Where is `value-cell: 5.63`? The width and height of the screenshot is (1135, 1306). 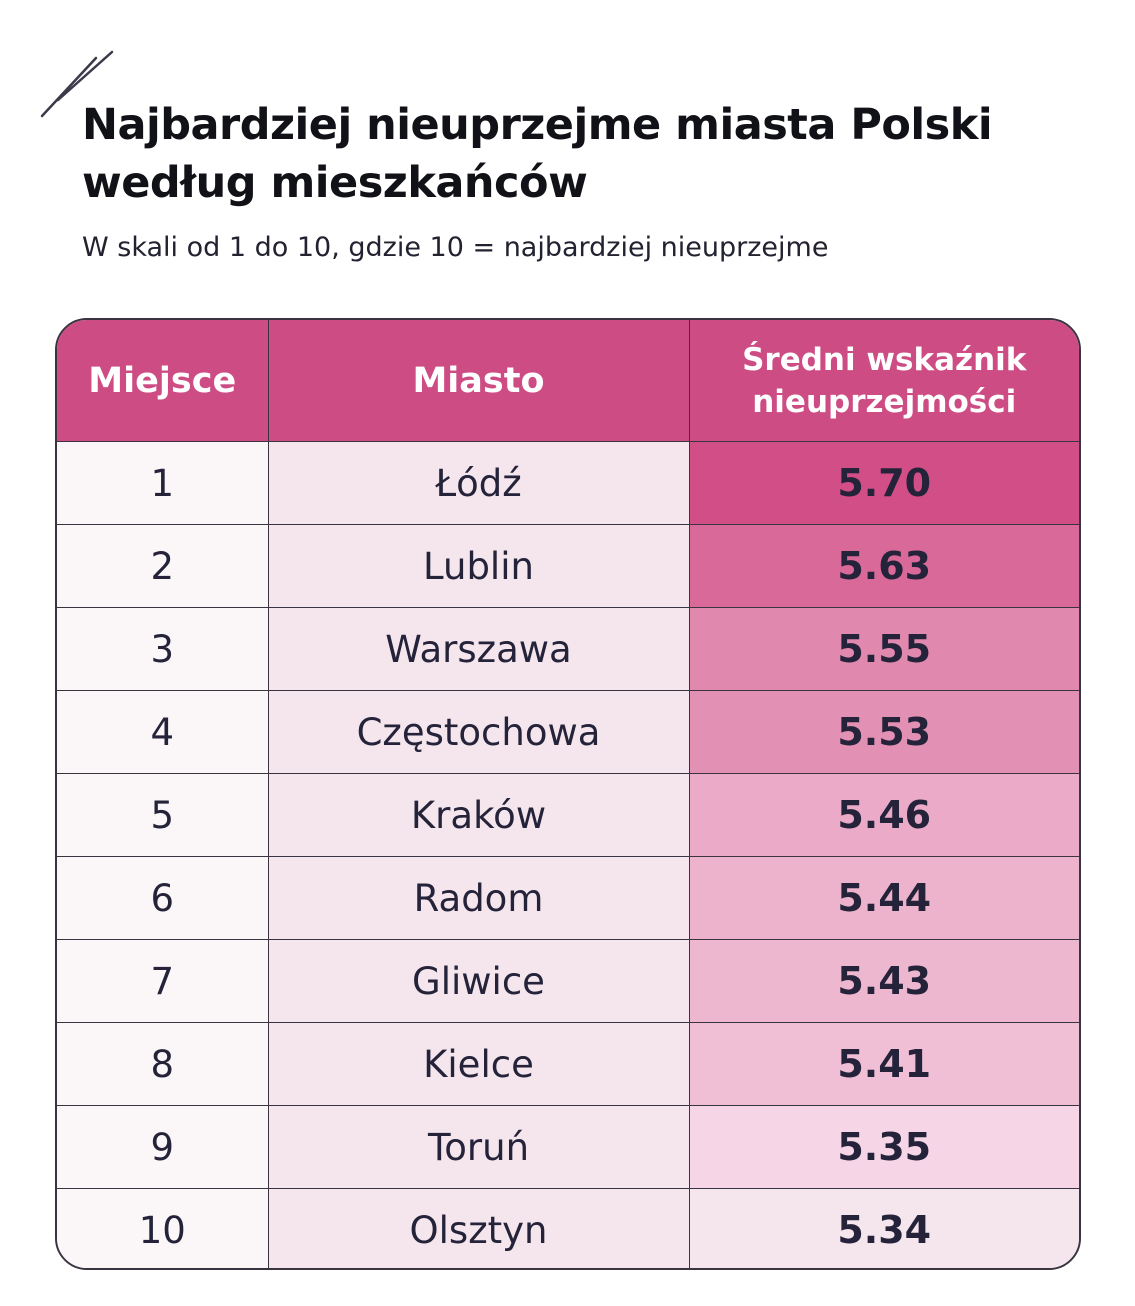
value-cell: 5.63 is located at coordinates (884, 566).